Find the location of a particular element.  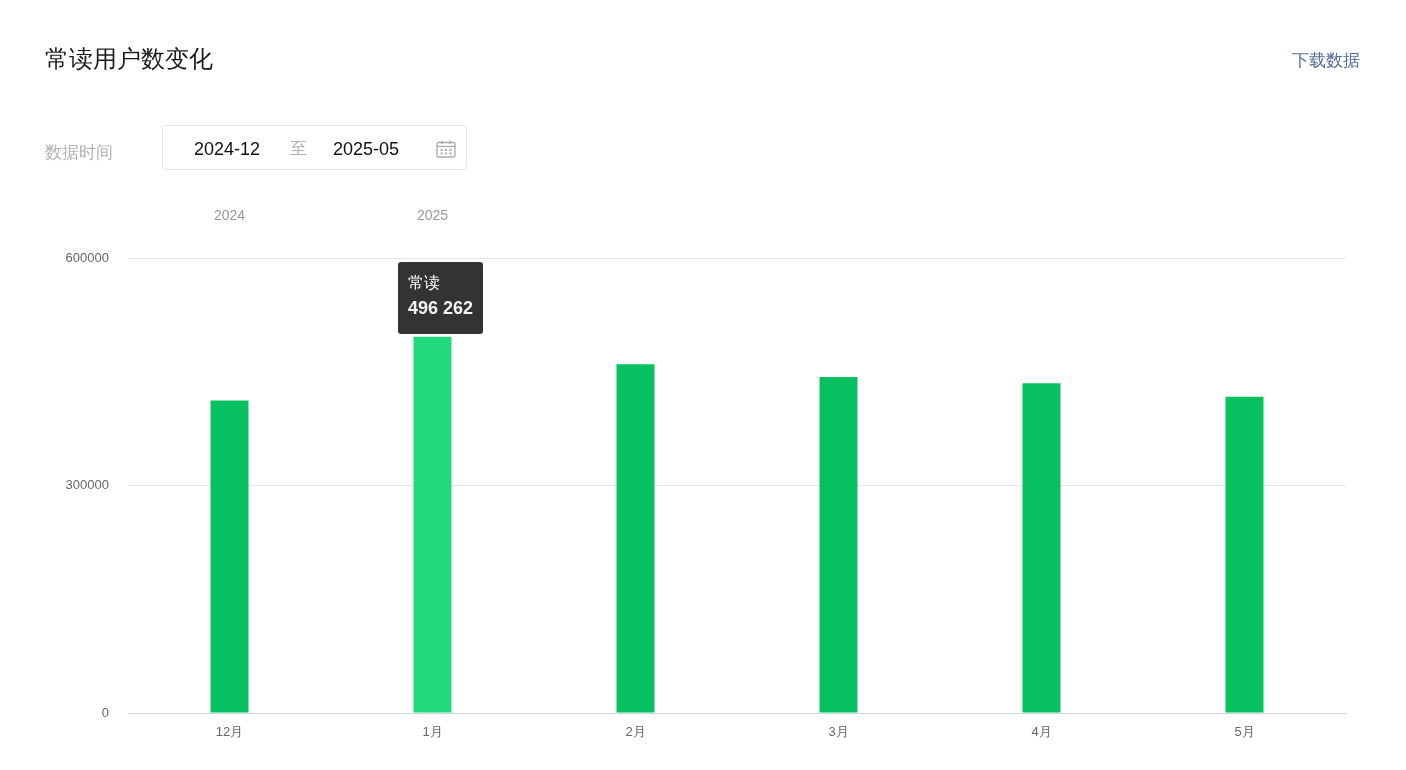

text: 下载数据 is located at coordinates (1326, 60).